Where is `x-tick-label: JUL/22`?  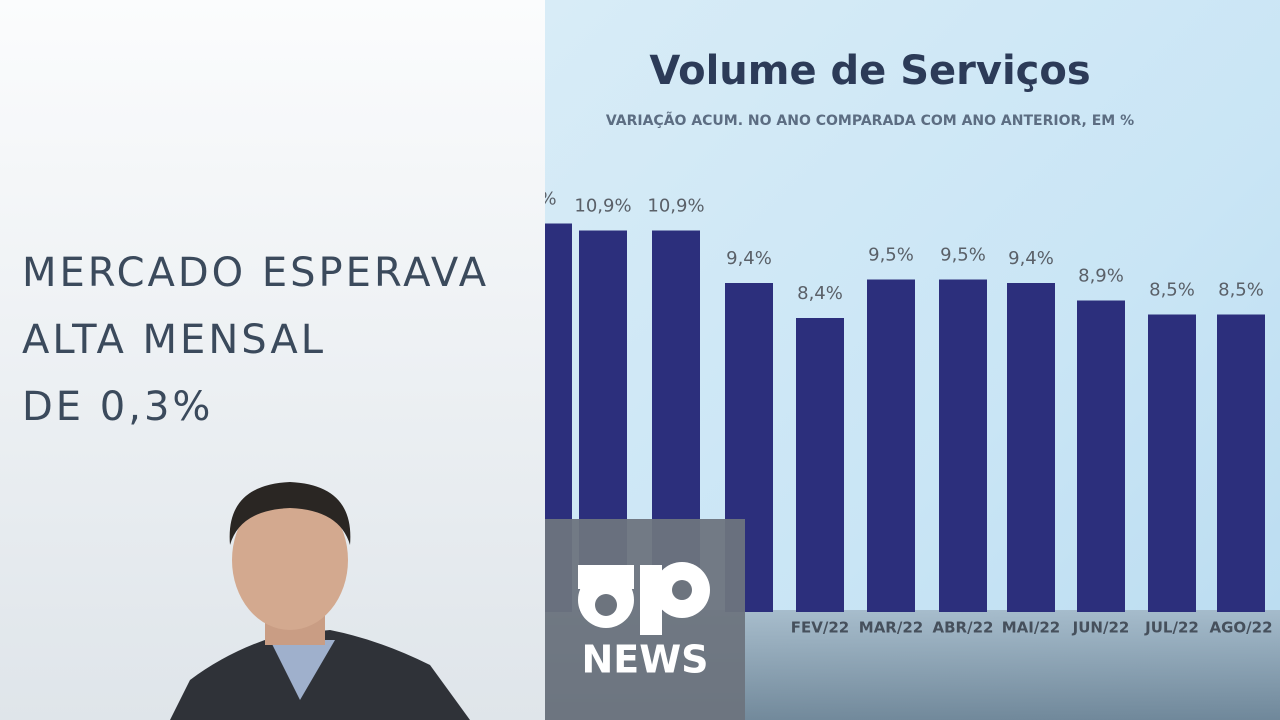
x-tick-label: JUL/22 is located at coordinates (1171, 628).